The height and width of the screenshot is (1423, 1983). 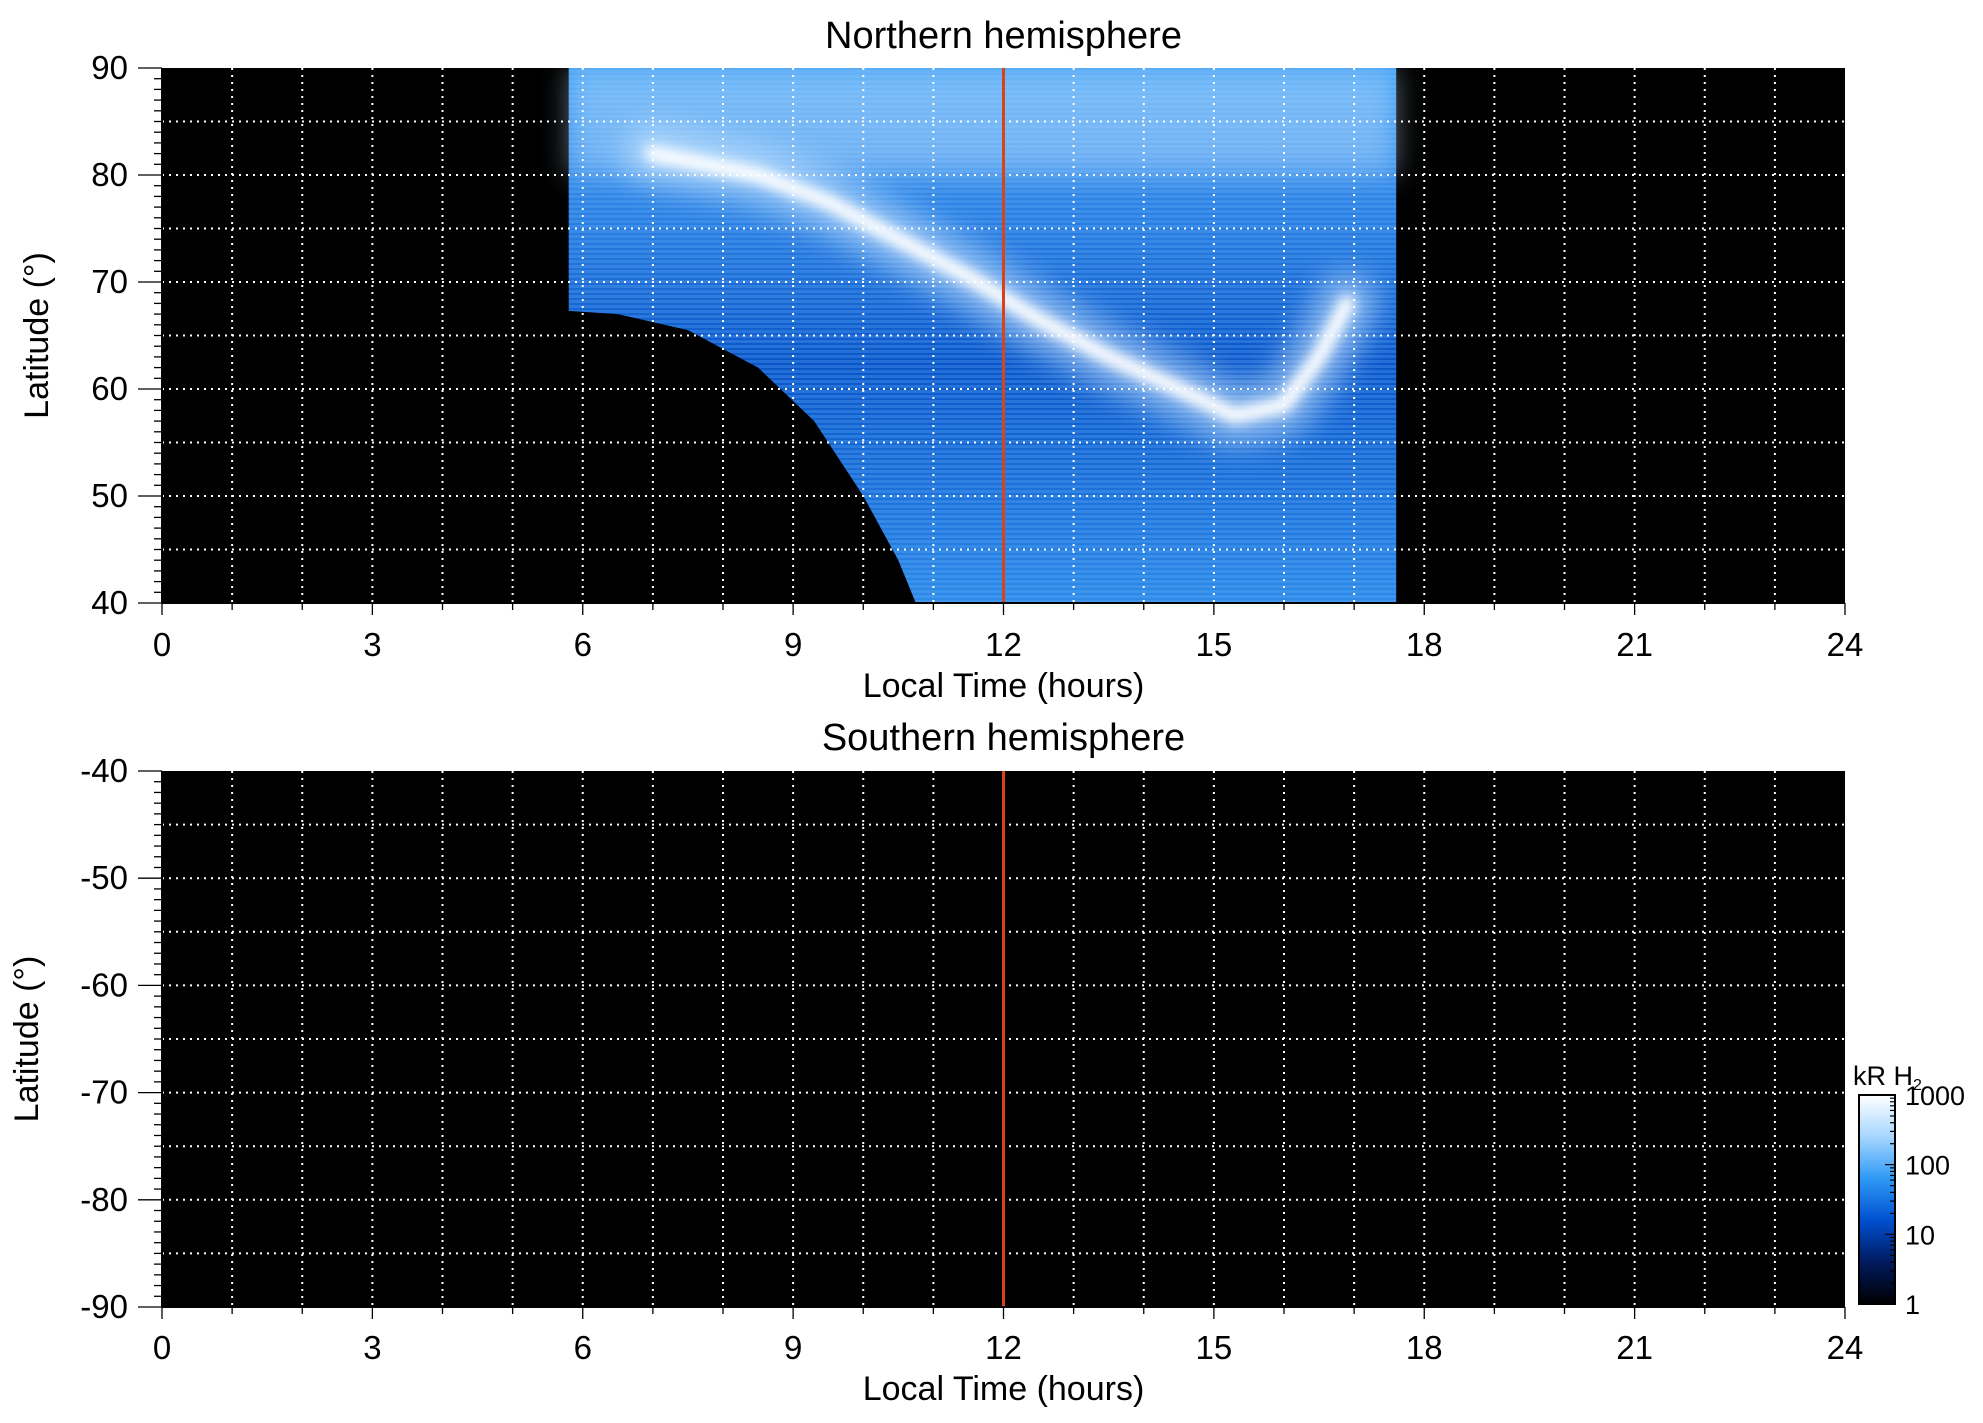 I want to click on colorbar-label: kR H2, so click(x=1887, y=1077).